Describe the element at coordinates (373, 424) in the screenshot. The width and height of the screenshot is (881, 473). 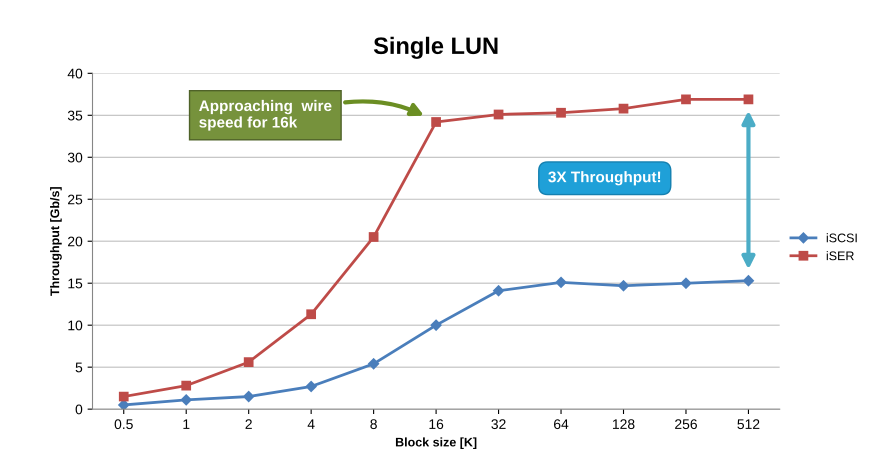
I see `x-tick-label: 8` at that location.